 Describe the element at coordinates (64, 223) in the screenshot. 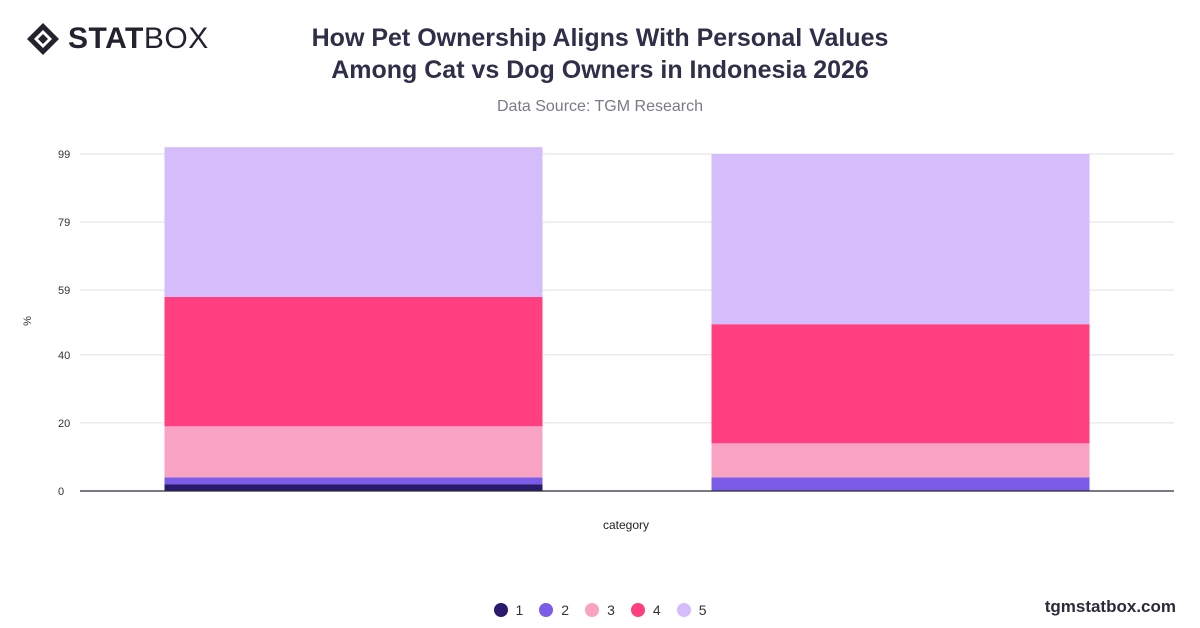

I see `y-tick-label: 79` at that location.